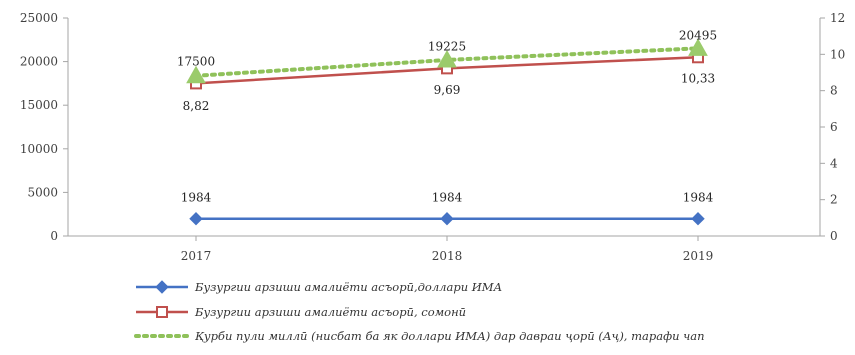 Image resolution: width=855 pixels, height=355 pixels. What do you see at coordinates (834, 163) in the screenshot?
I see `y-right-tick-label: 4` at bounding box center [834, 163].